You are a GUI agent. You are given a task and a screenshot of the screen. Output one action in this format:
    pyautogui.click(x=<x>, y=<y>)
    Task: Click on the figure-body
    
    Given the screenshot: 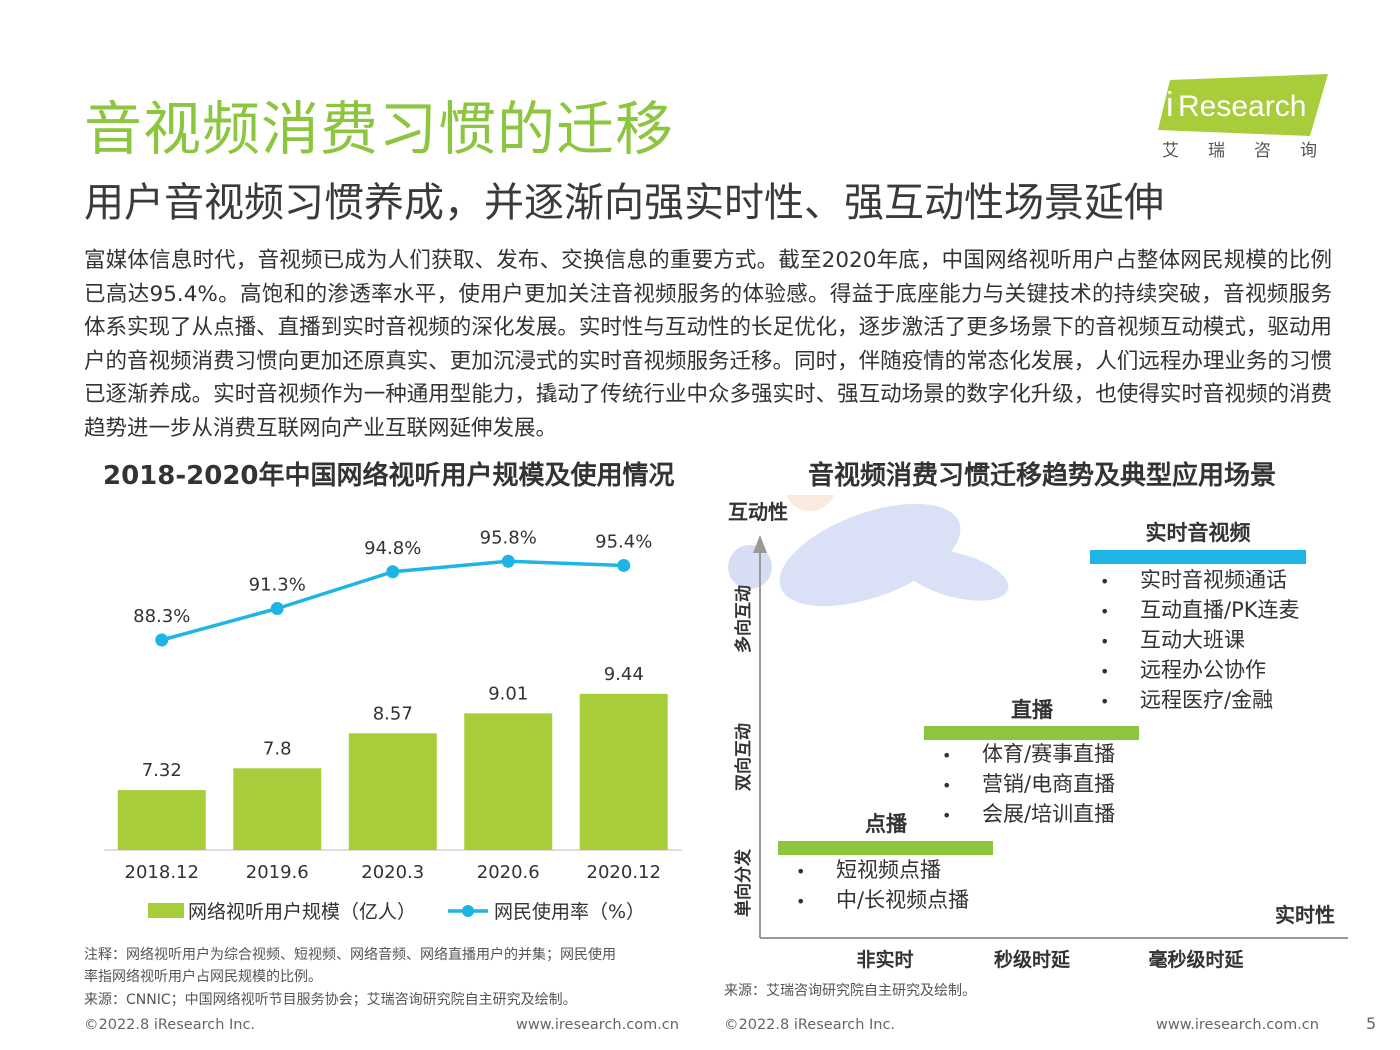 What is the action you would take?
    pyautogui.click(x=870, y=555)
    